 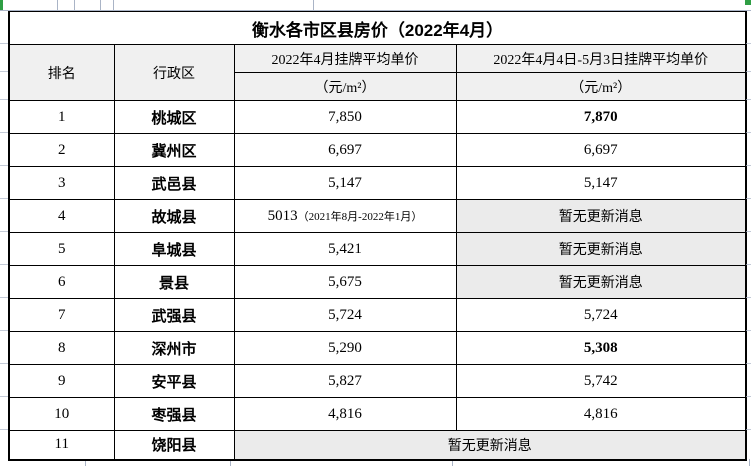 What do you see at coordinates (61, 150) in the screenshot?
I see `cell-rank: 2` at bounding box center [61, 150].